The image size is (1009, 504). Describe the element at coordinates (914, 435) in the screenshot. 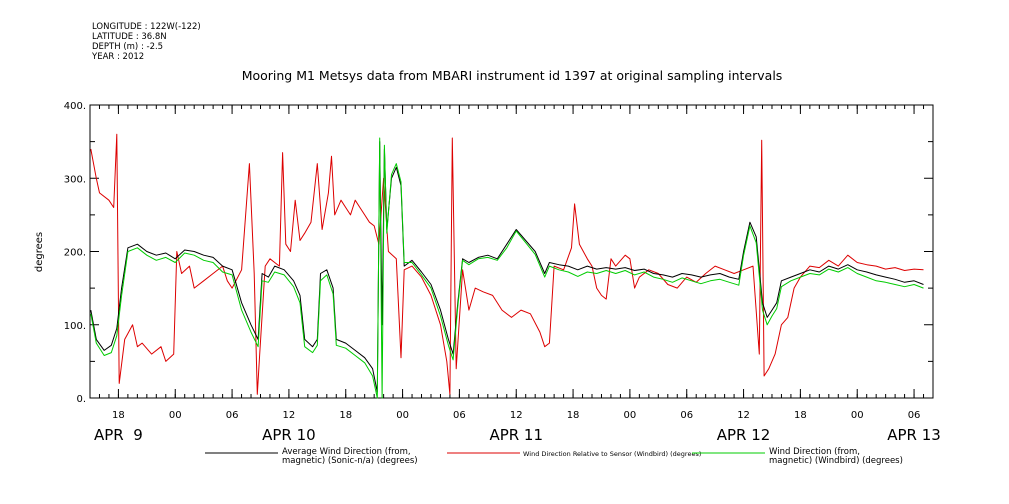

I see `x-day-label: APR 13` at that location.